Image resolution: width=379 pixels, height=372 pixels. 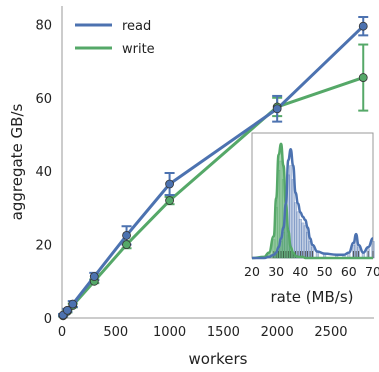 I want to click on inset-series, so click(x=313, y=201).